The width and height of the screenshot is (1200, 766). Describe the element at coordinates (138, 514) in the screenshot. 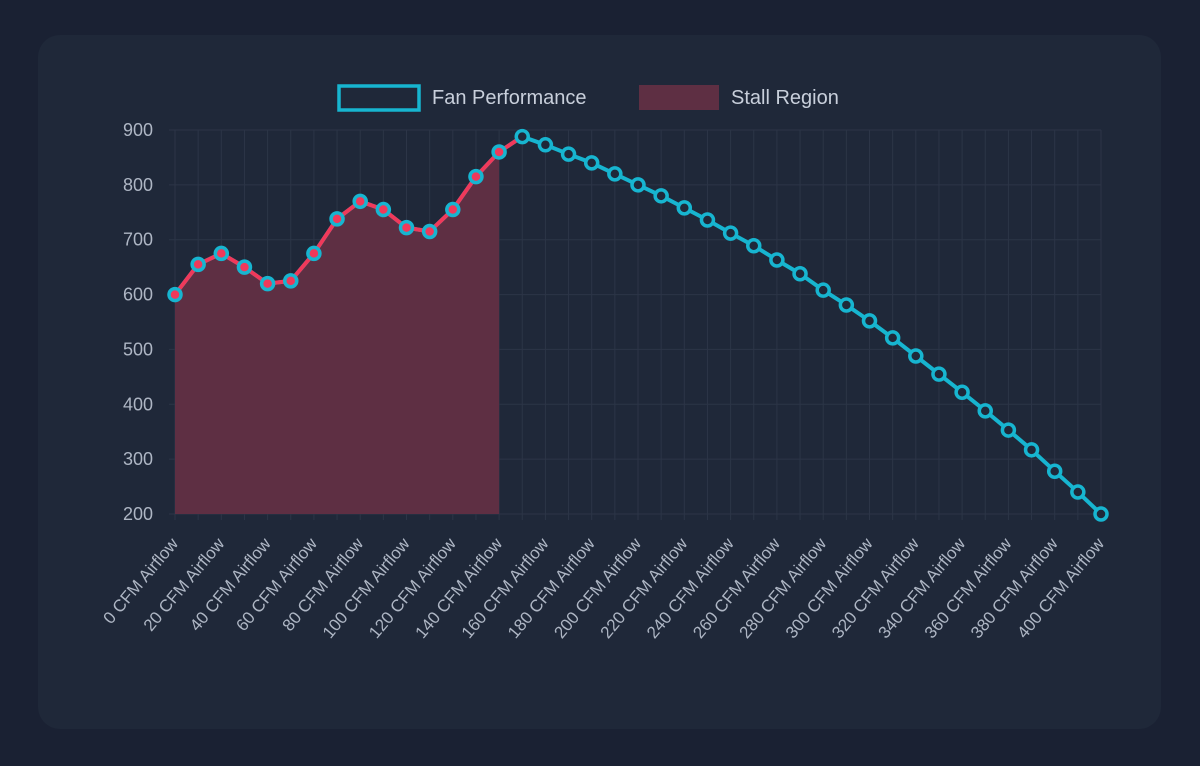

I see `y-tick-label: 200` at that location.